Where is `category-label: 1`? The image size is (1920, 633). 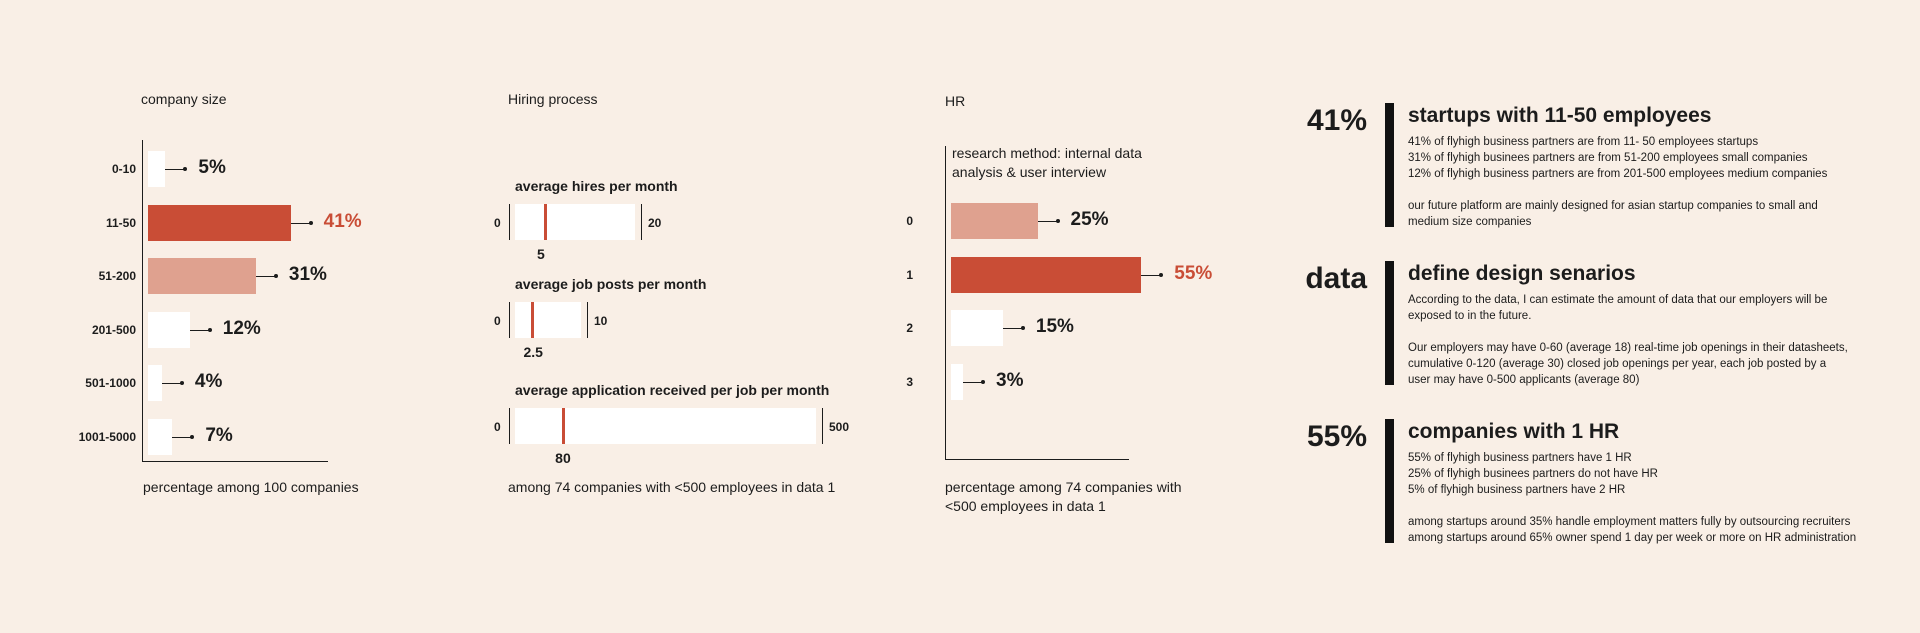 category-label: 1 is located at coordinates (909, 274).